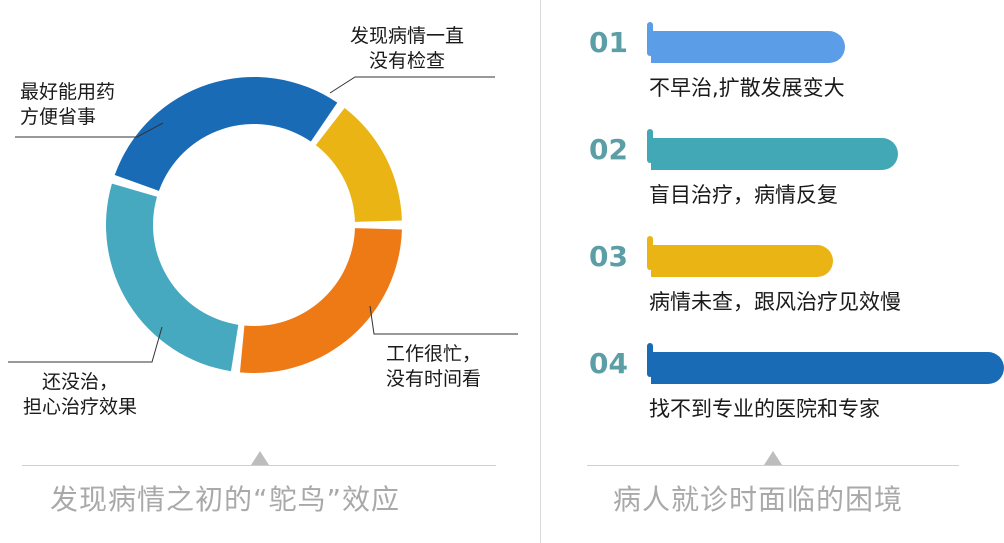  I want to click on difficulty-number: 04, so click(608, 363).